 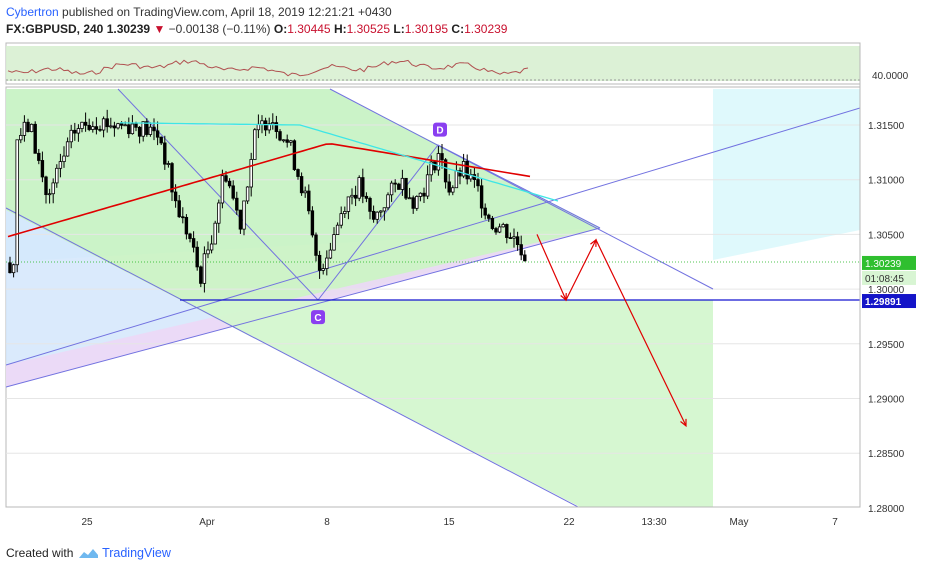 What do you see at coordinates (219, 29) in the screenshot?
I see `price-change: −0.00138 (−0.11%)` at bounding box center [219, 29].